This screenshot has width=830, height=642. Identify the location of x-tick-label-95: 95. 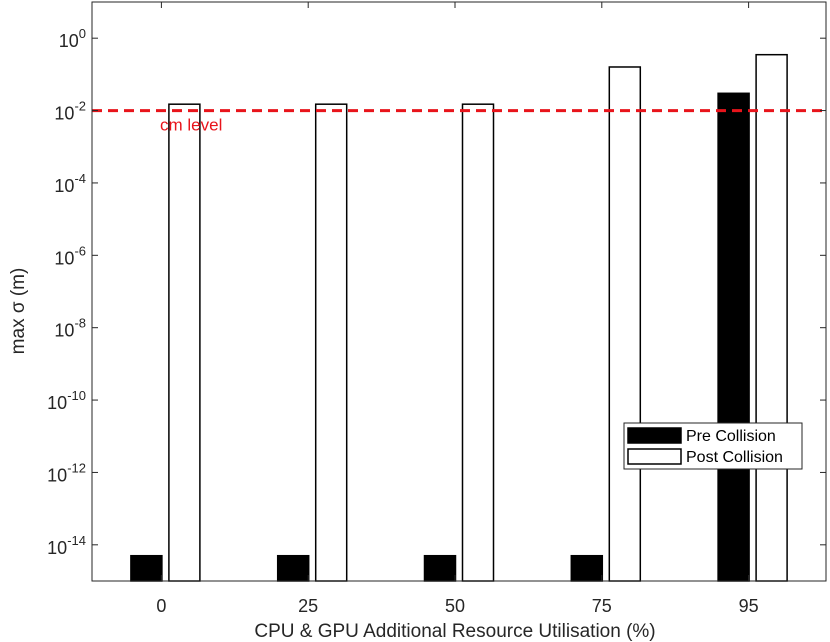
(749, 606).